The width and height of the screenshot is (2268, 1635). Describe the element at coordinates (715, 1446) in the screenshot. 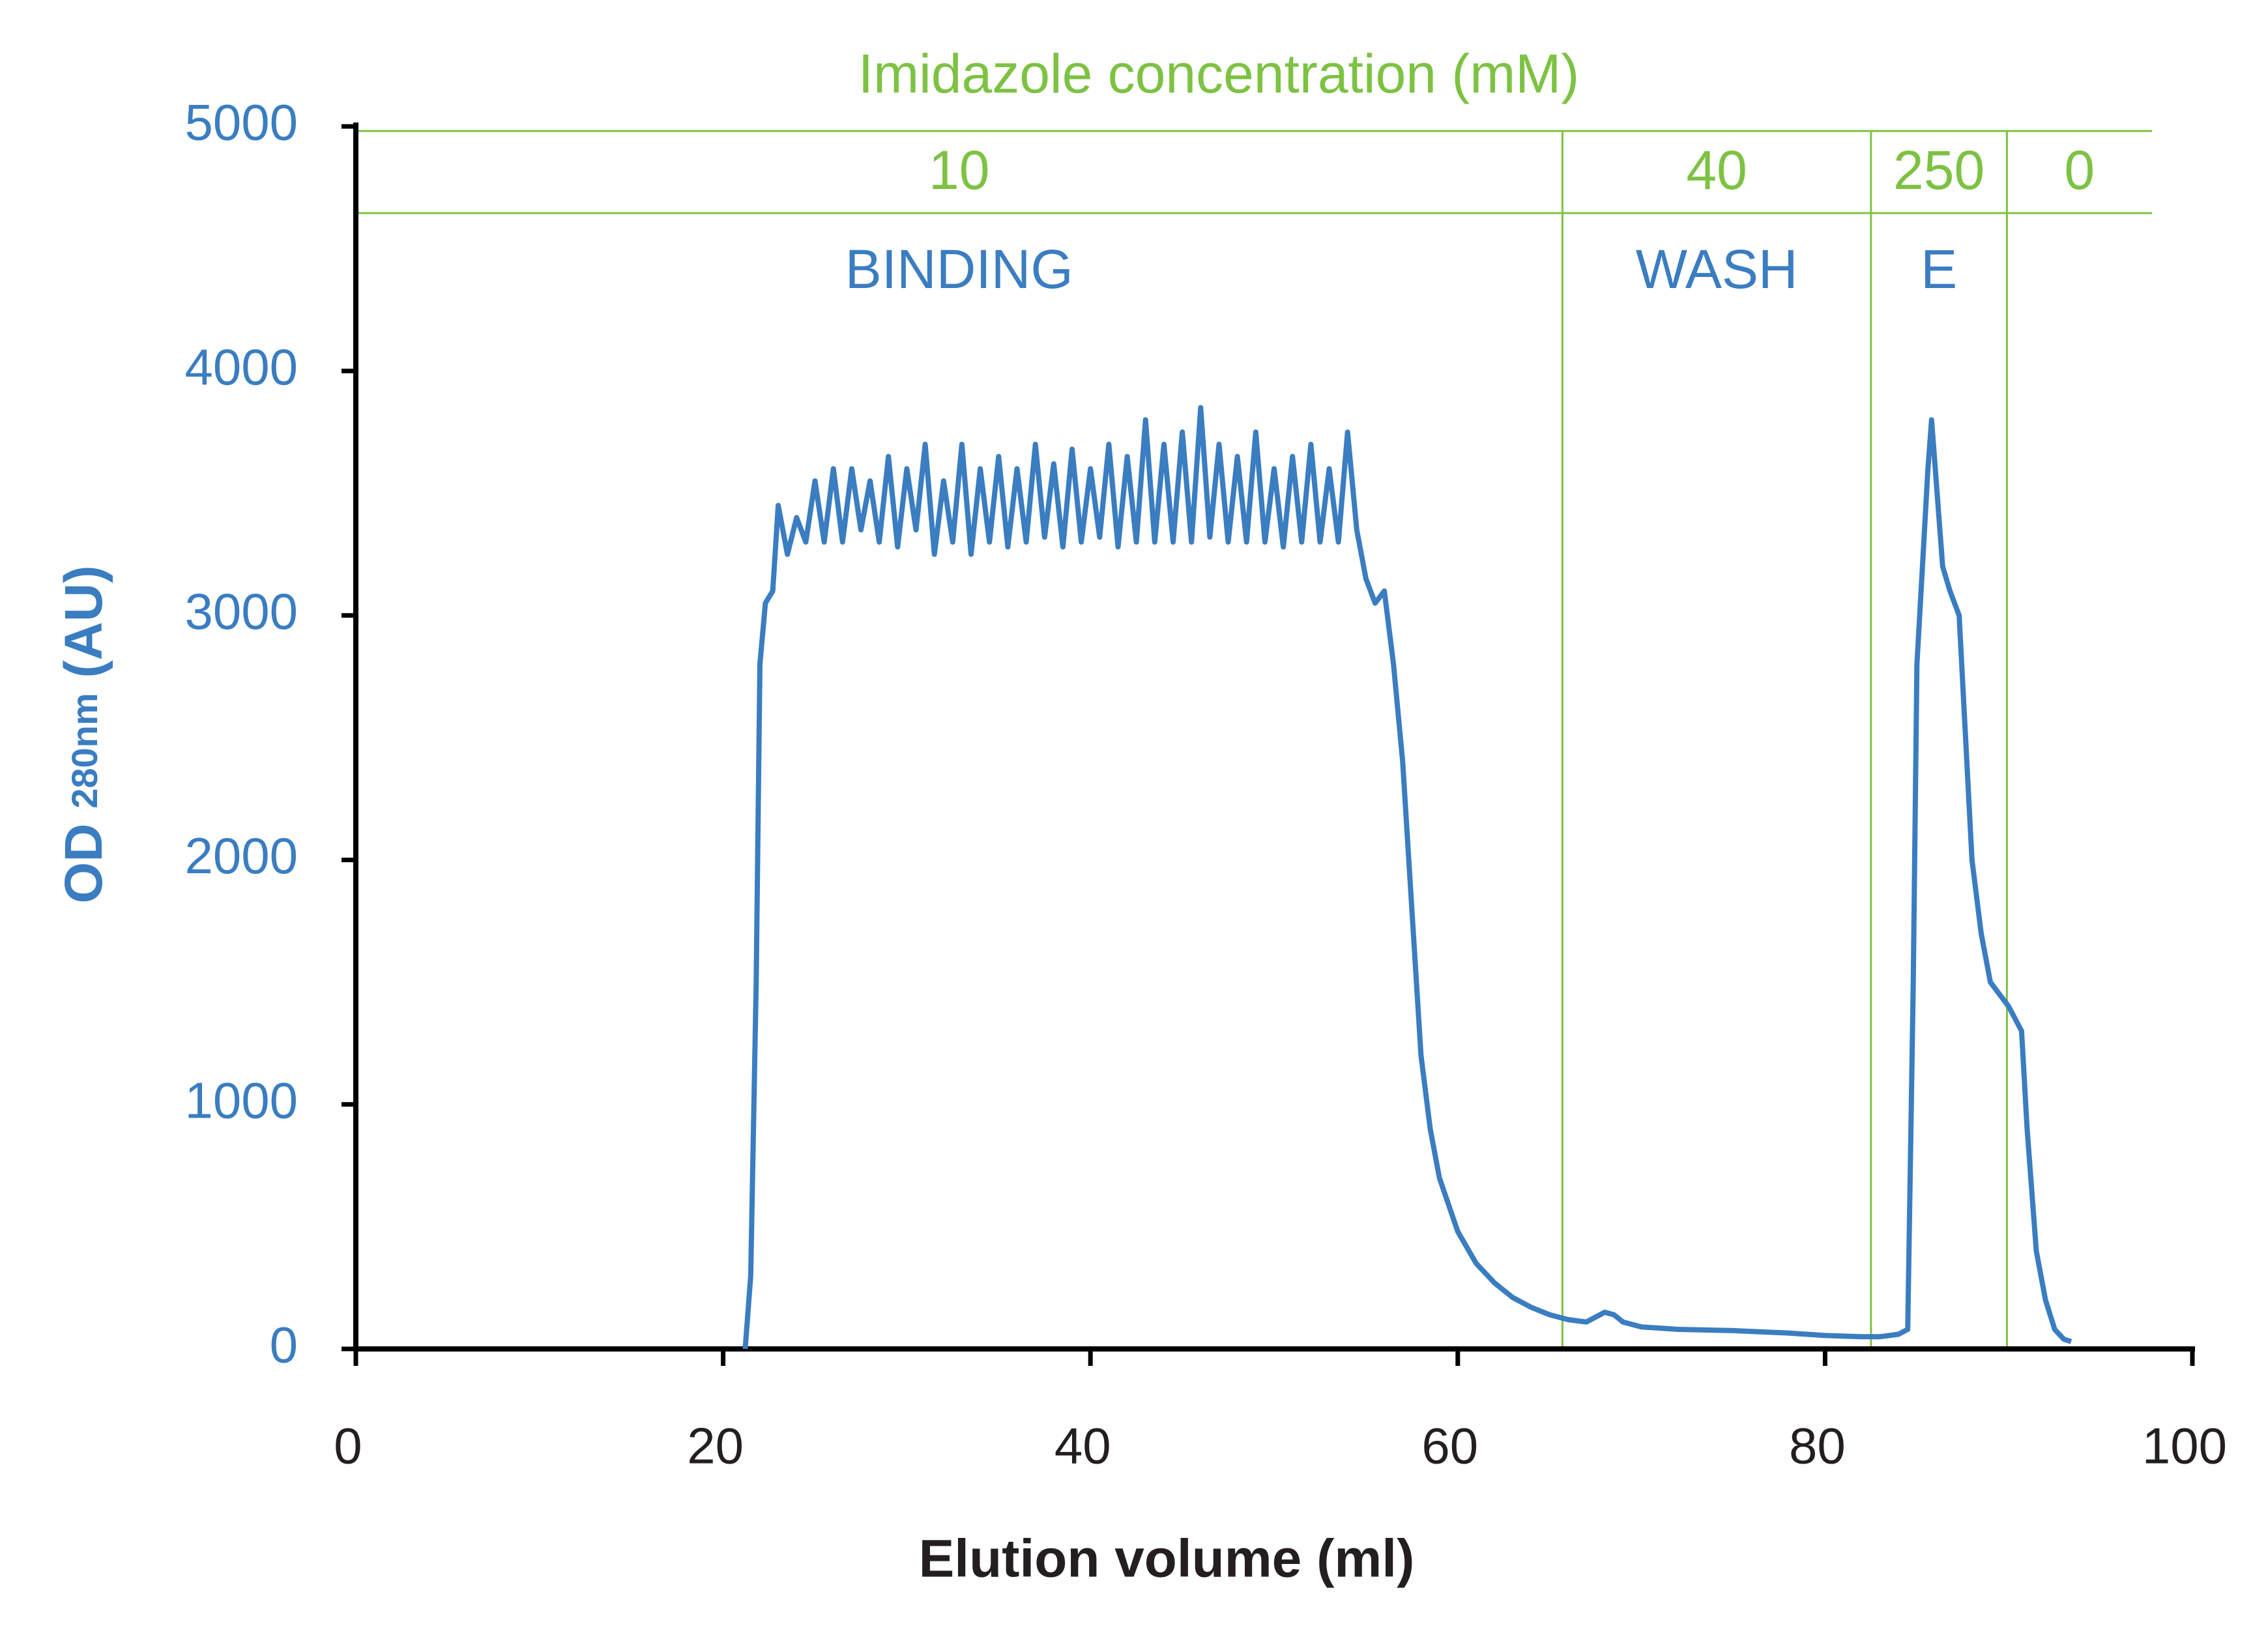

I see `x-tick-label: 20` at that location.